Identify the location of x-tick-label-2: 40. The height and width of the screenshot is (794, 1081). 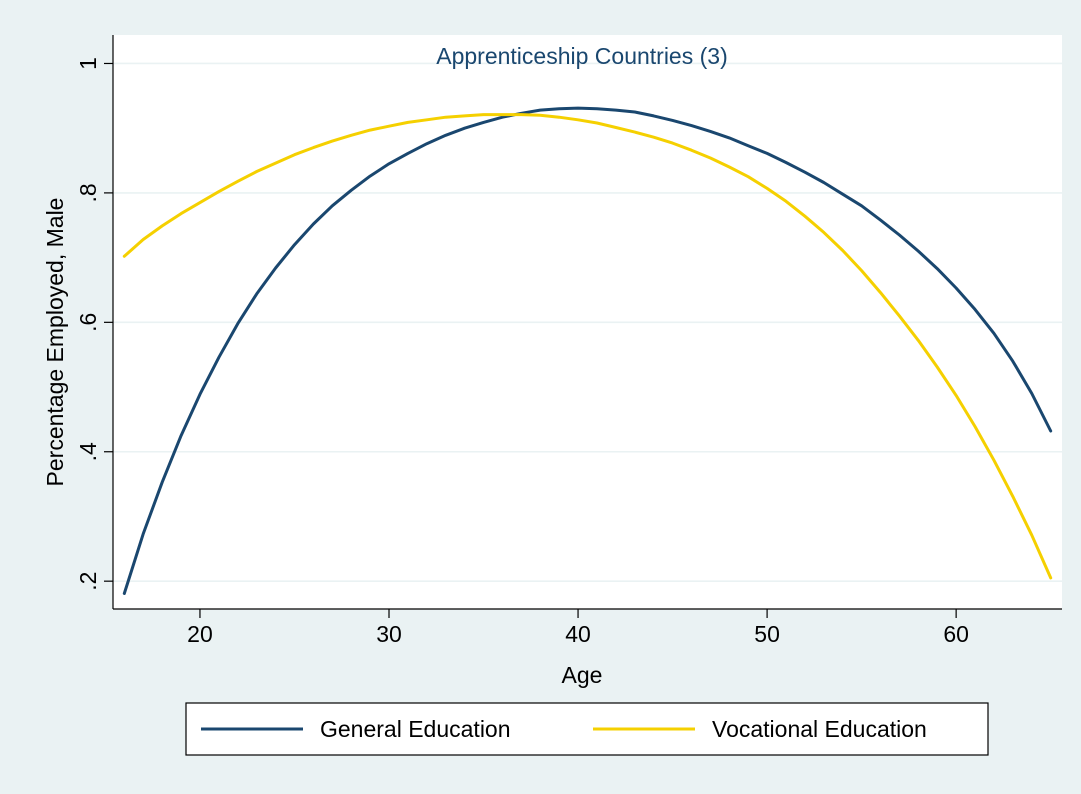
(578, 634).